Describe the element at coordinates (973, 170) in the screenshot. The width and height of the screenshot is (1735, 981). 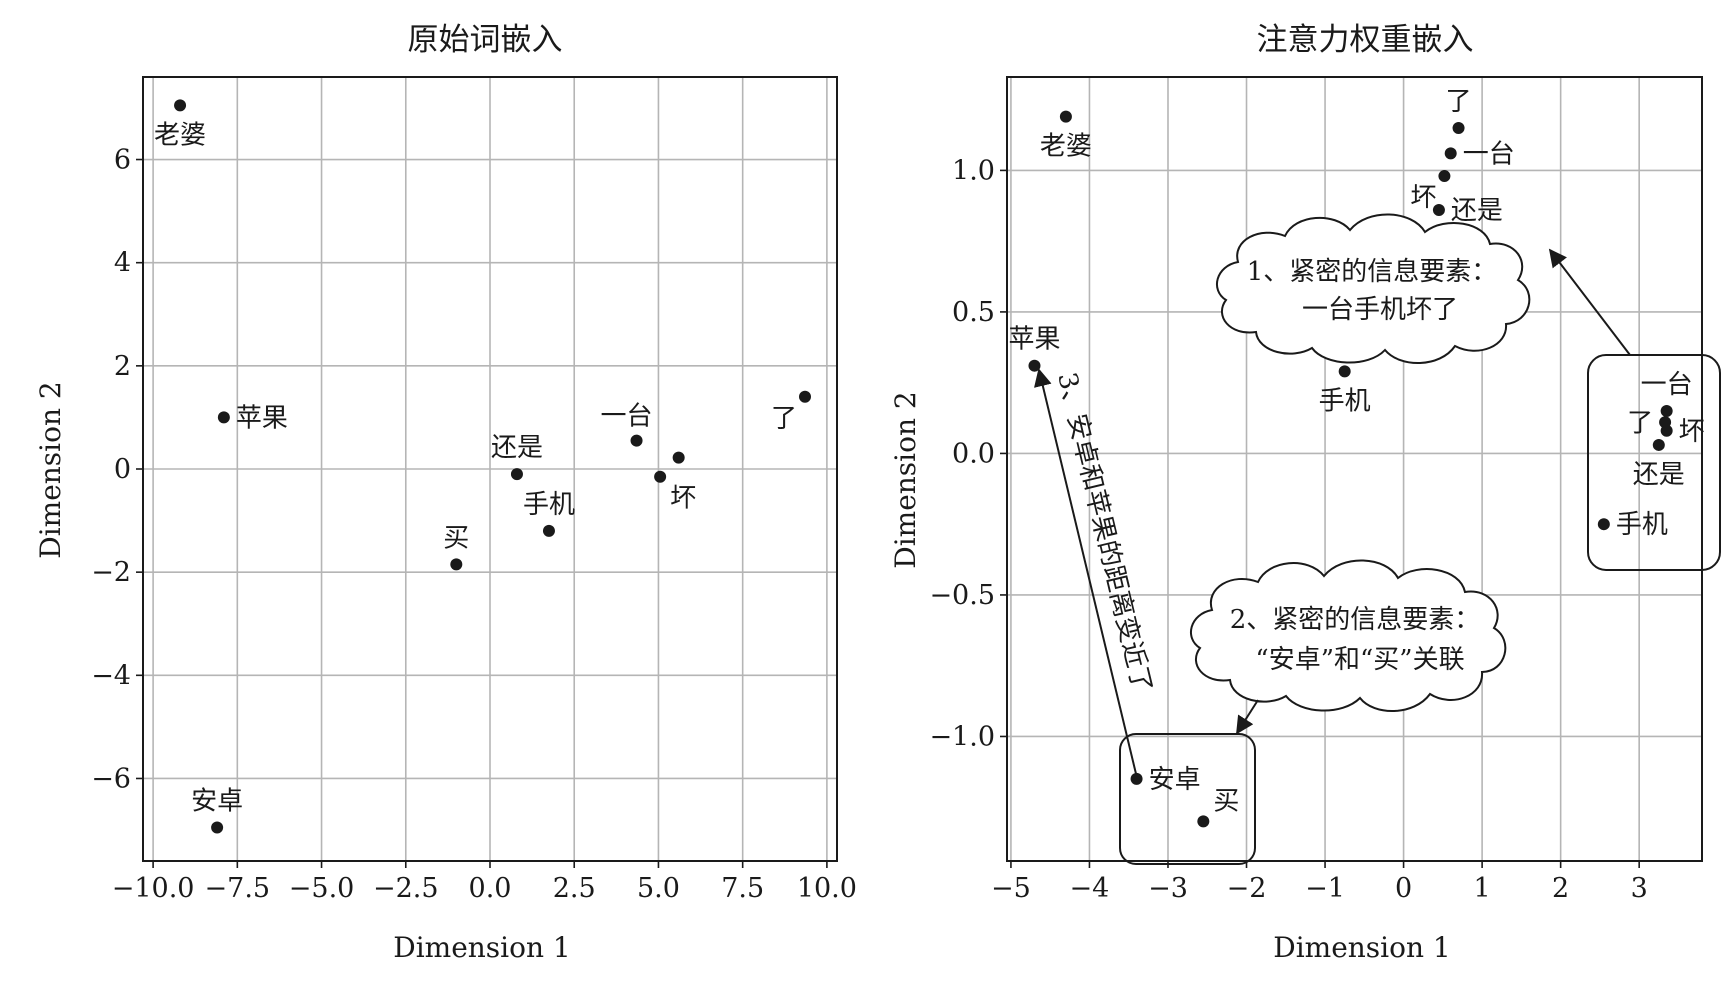
I see `right-y-tick-label: 1.0` at that location.